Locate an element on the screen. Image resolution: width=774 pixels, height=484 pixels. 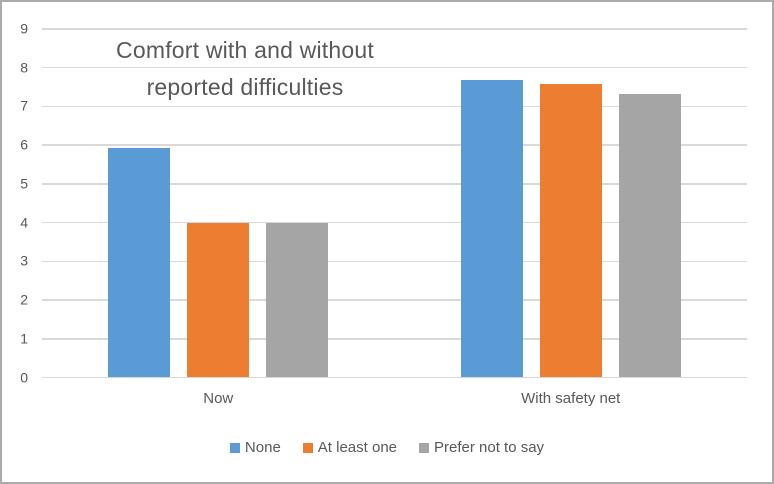
y-tick-label-5: 5 is located at coordinates (24, 183).